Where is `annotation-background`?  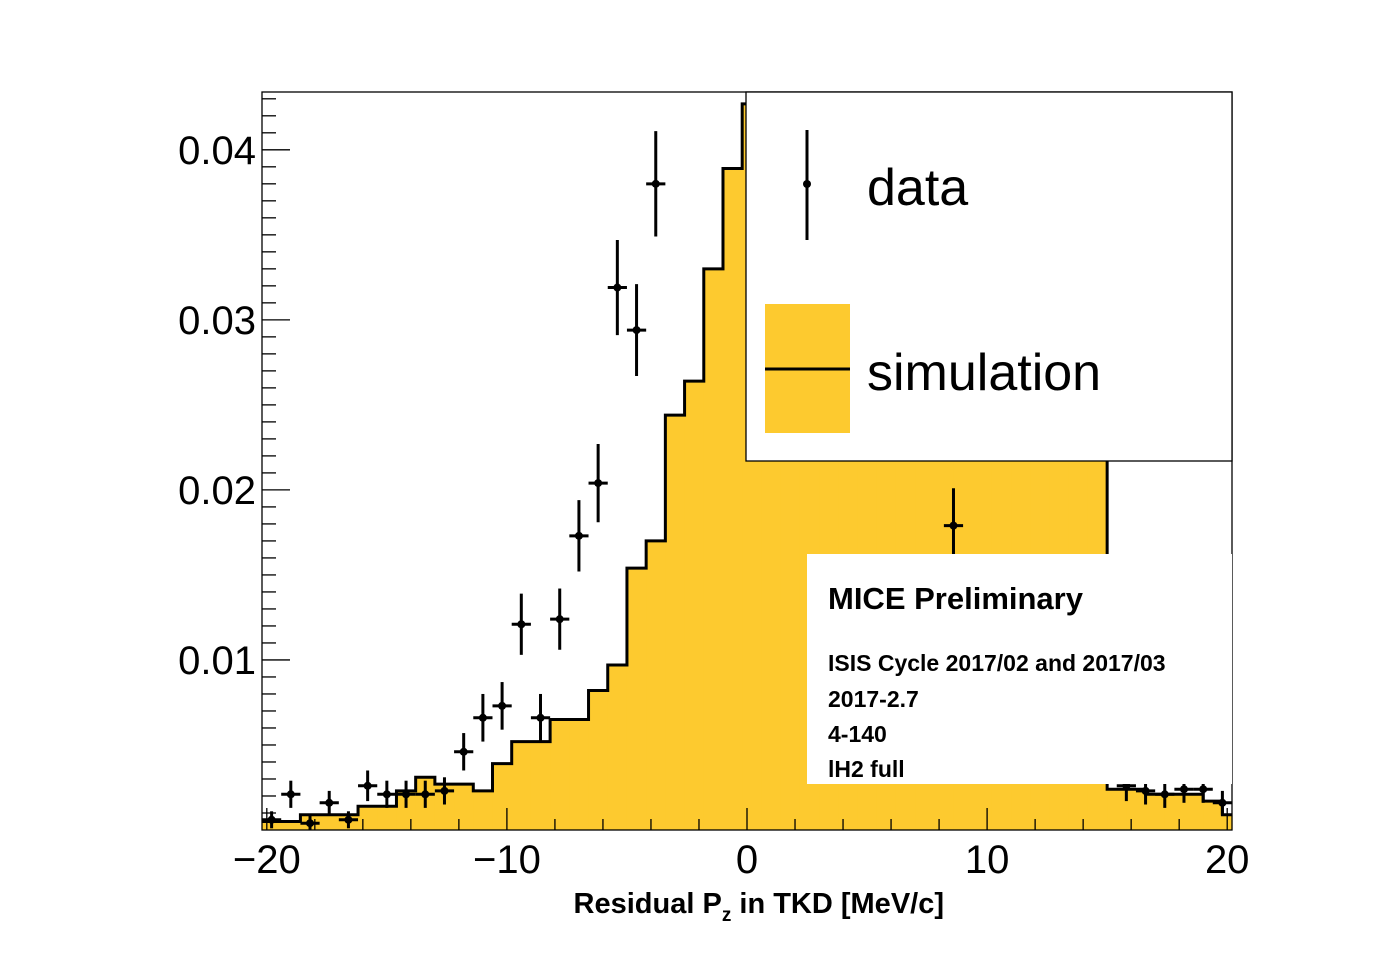
annotation-background is located at coordinates (1019, 669).